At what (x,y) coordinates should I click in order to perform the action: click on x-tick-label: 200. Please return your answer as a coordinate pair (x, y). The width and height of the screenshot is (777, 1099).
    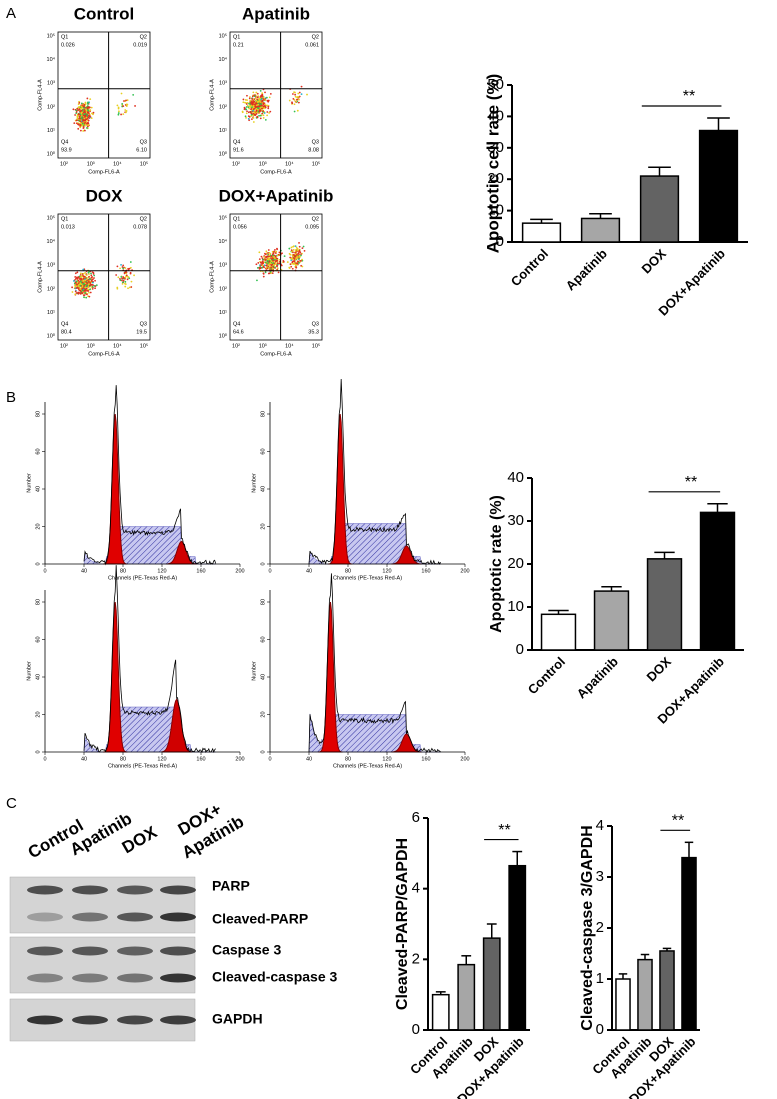
    Looking at the image, I should click on (239, 571).